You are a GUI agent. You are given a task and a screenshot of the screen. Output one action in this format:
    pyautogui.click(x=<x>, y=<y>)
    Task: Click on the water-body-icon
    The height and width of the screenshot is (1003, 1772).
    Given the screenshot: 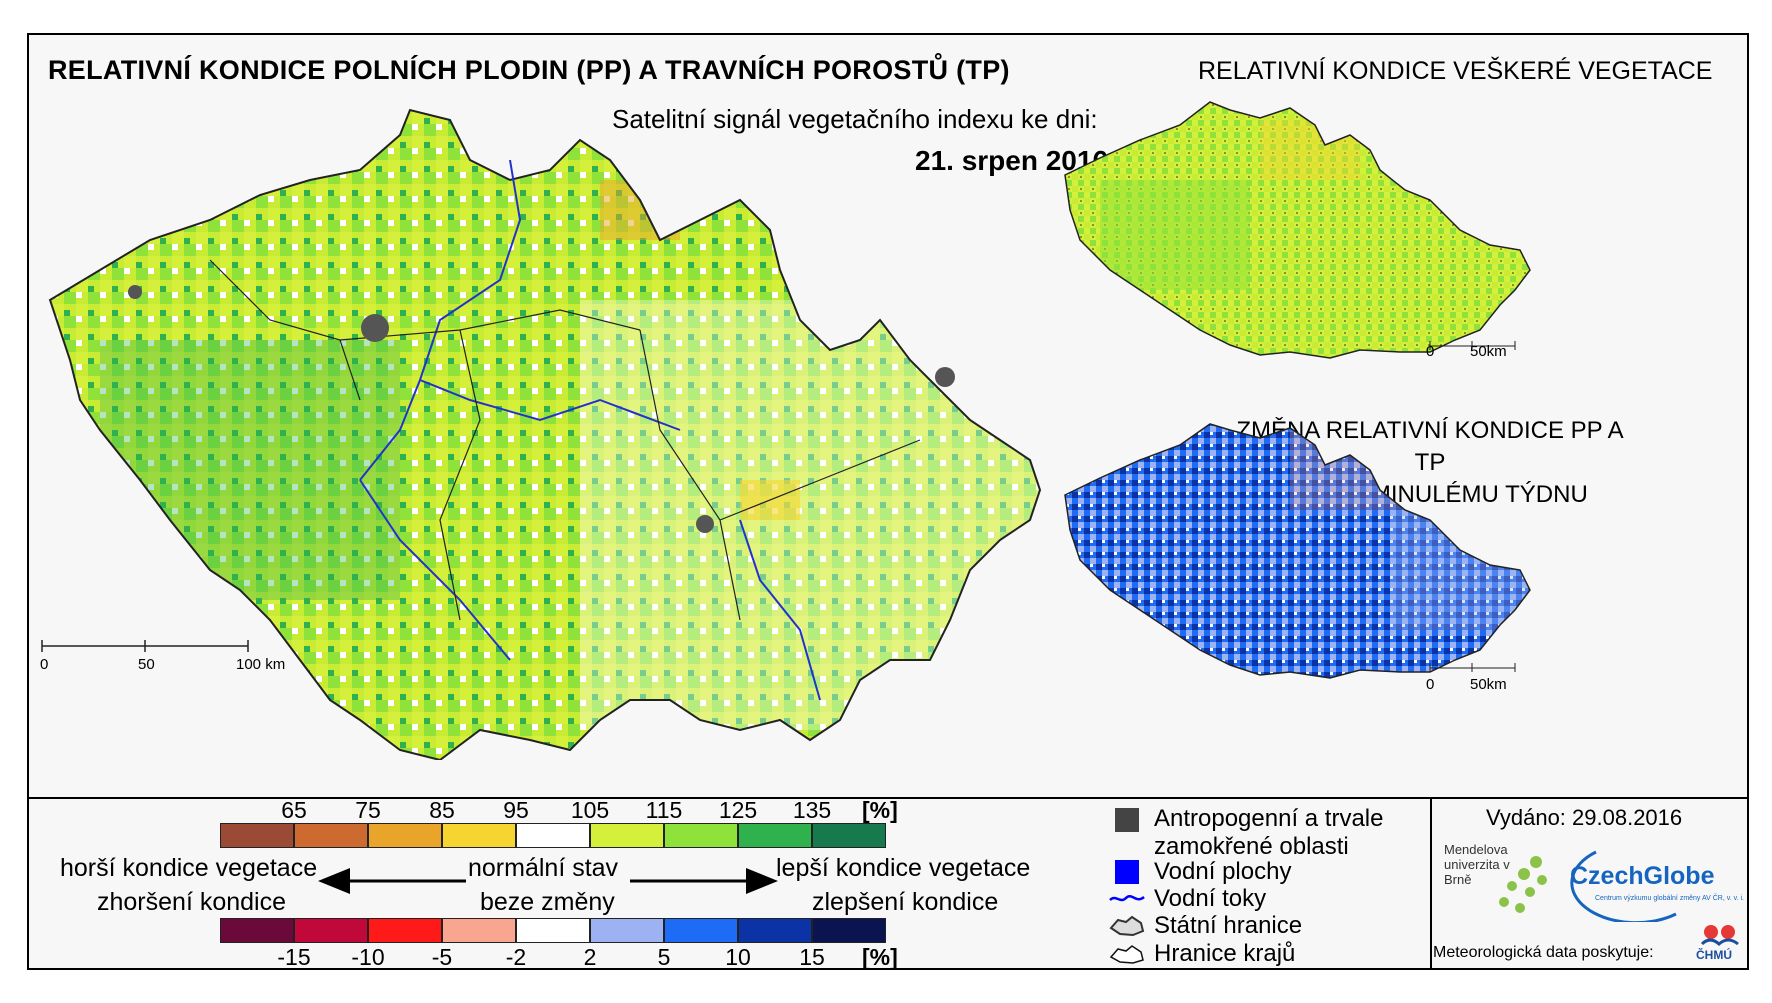 What is the action you would take?
    pyautogui.click(x=1127, y=872)
    